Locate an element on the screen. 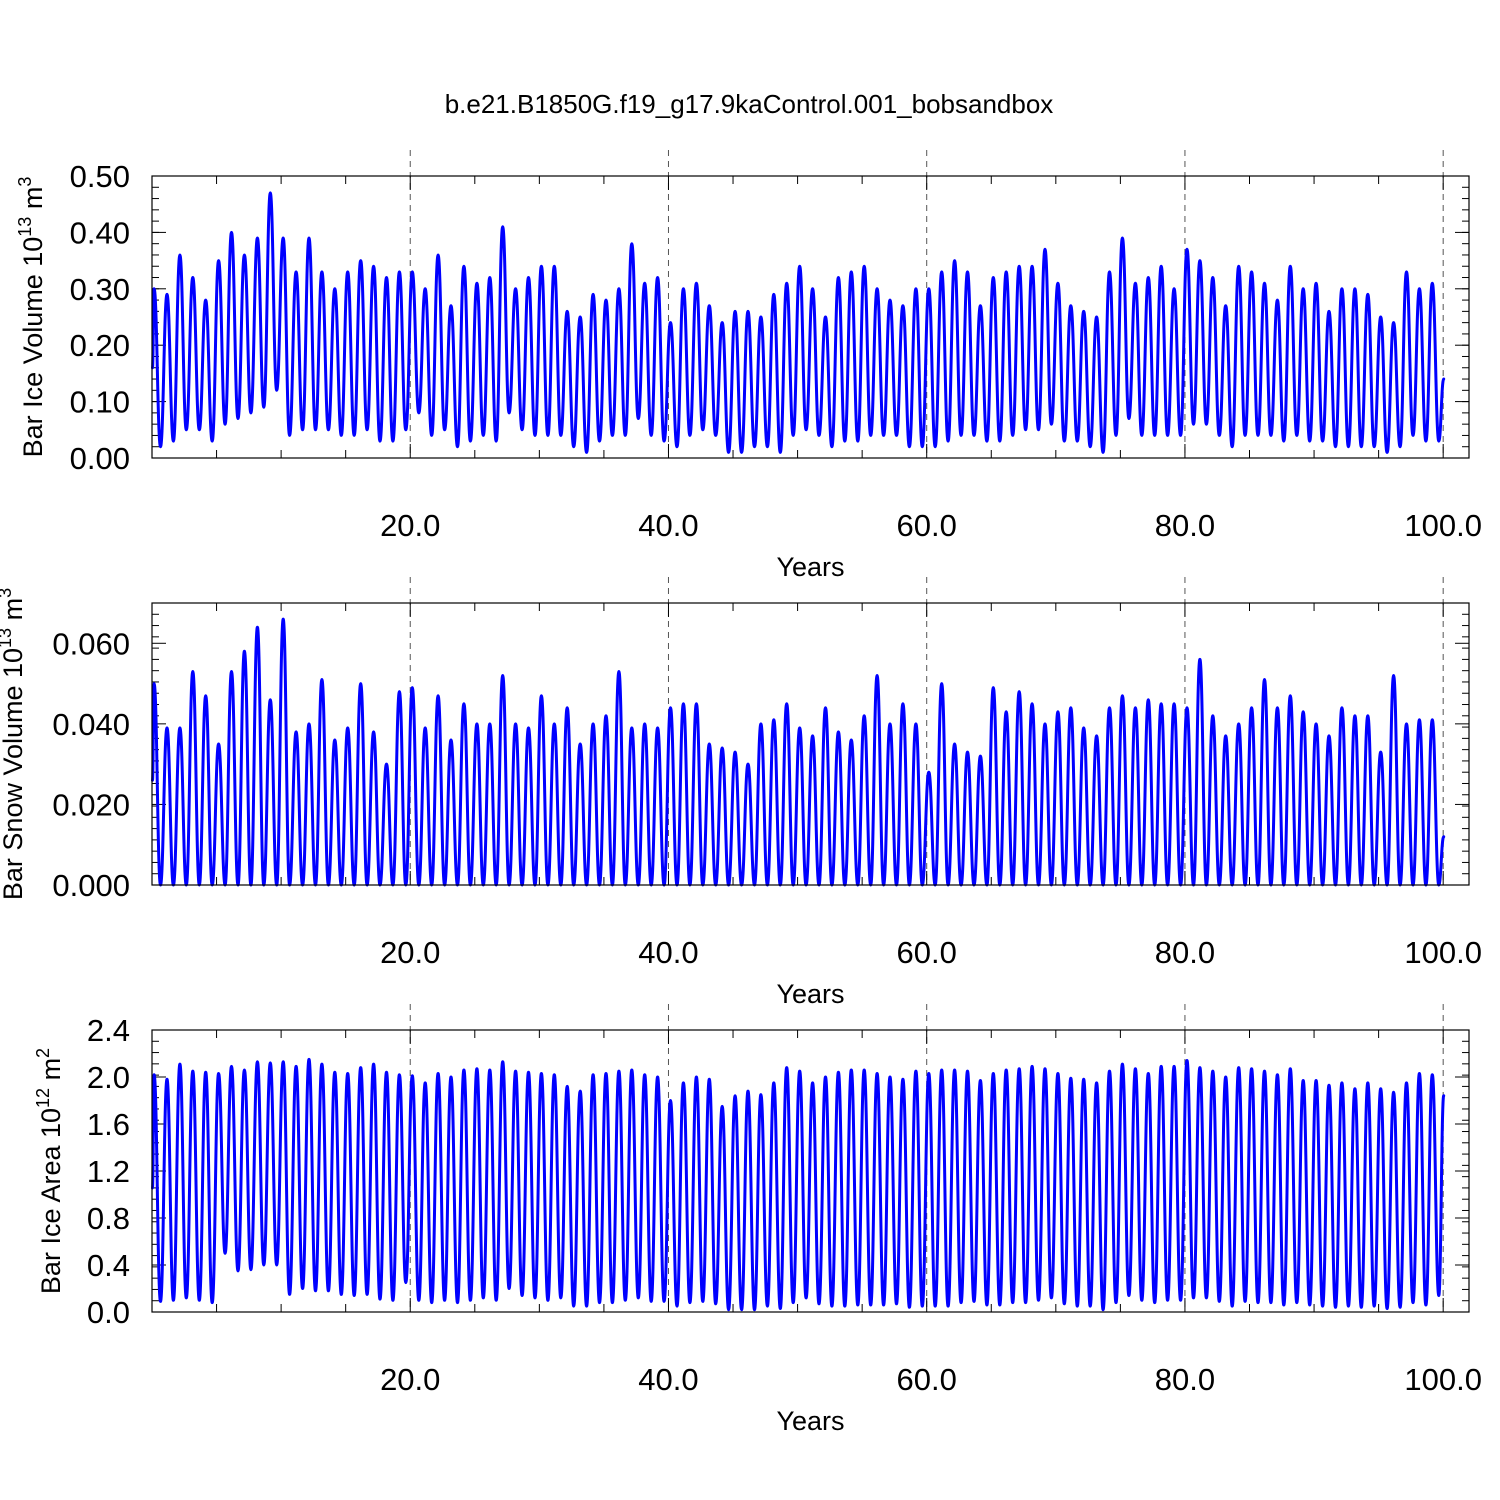  y-tick-label: 0.0 is located at coordinates (108, 1312).